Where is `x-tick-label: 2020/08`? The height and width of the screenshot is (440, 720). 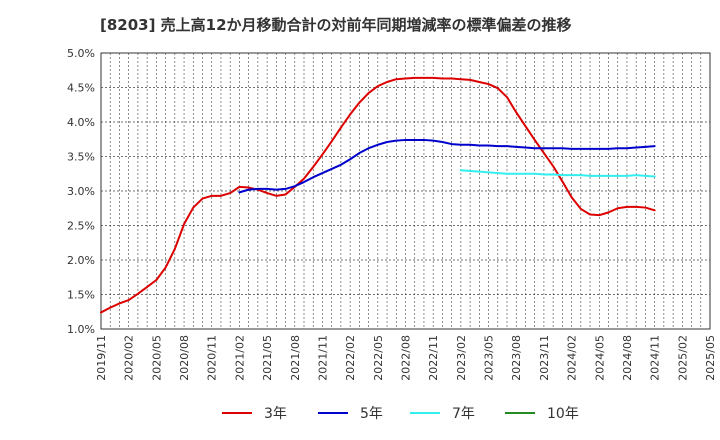 x-tick-label: 2020/08 is located at coordinates (184, 358).